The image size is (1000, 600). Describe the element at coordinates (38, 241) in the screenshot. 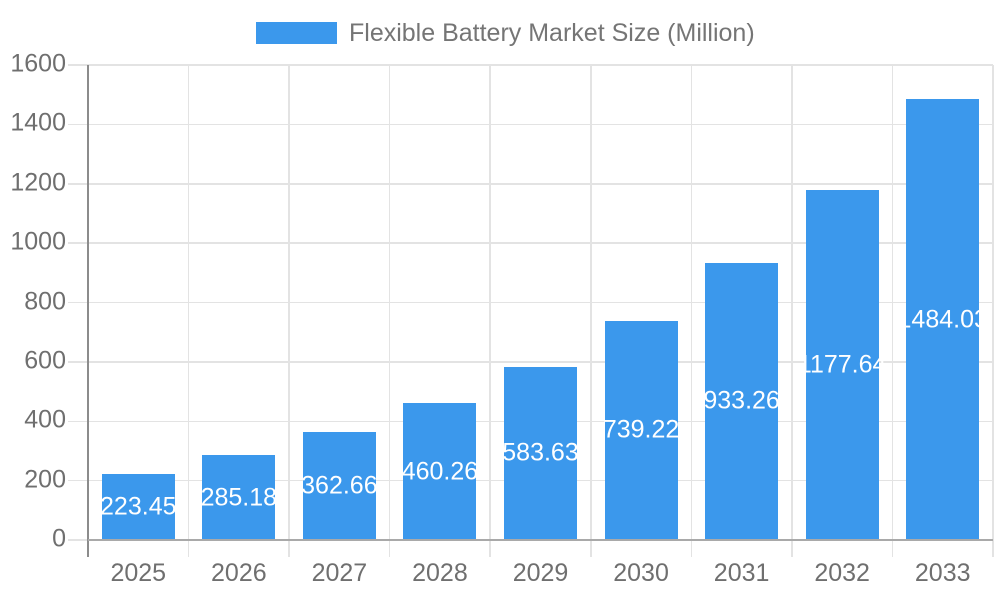

I see `y-axis-label: 1000` at that location.